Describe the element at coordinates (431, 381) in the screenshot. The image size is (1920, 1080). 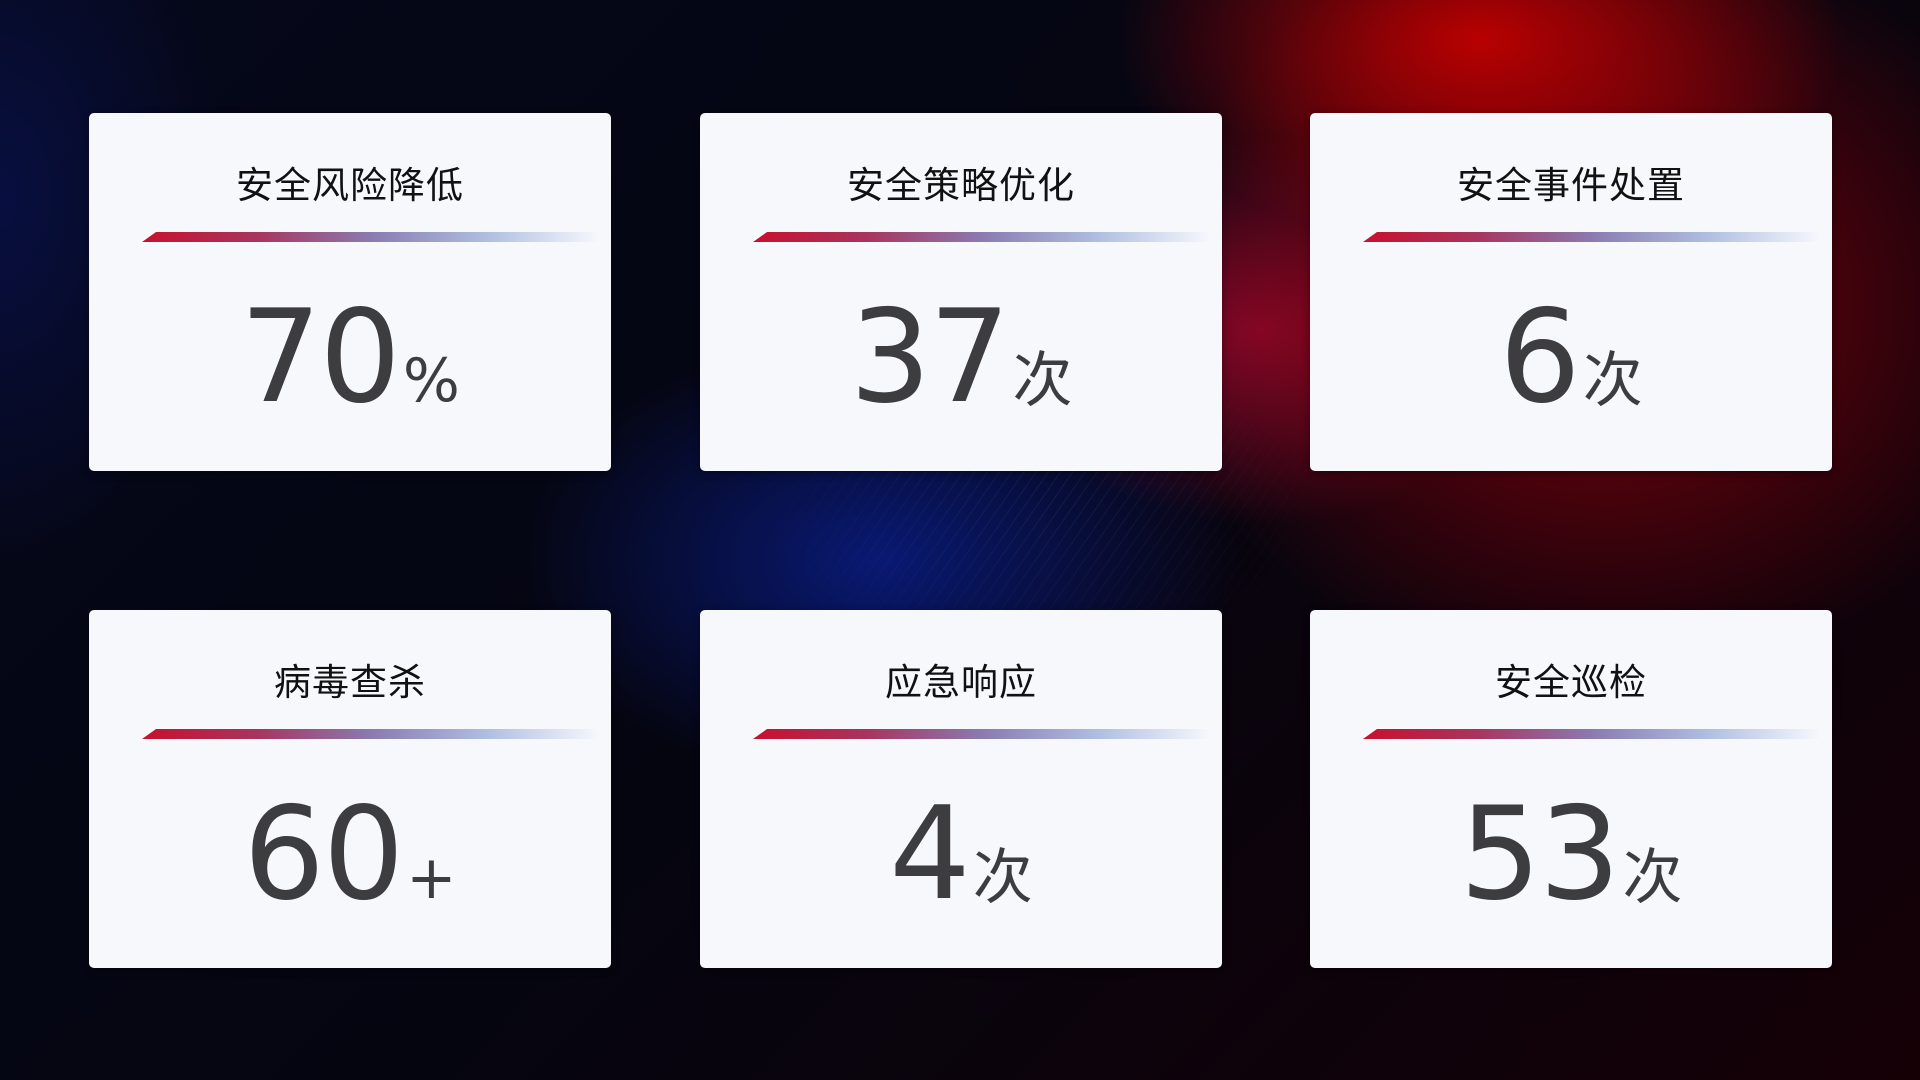
I see `value-unit: %` at that location.